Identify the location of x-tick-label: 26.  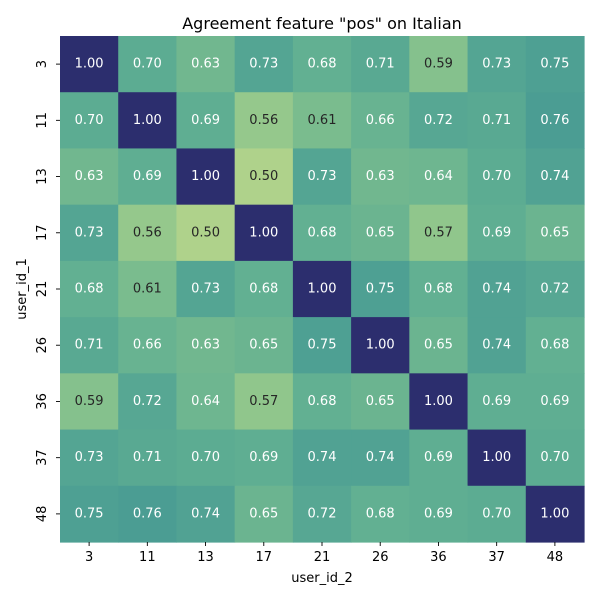
(380, 557).